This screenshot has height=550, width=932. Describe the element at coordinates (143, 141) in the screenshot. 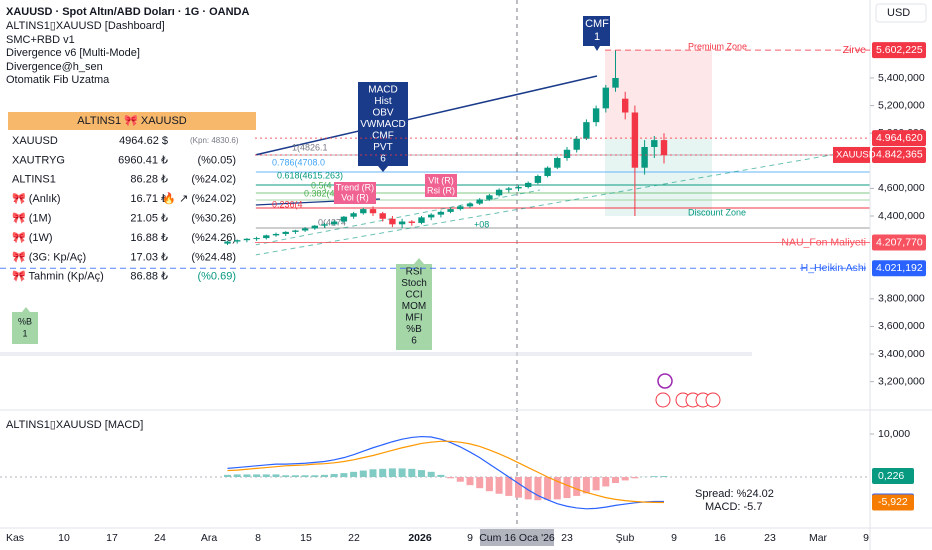

I see `row-value: 4964.62 $` at that location.